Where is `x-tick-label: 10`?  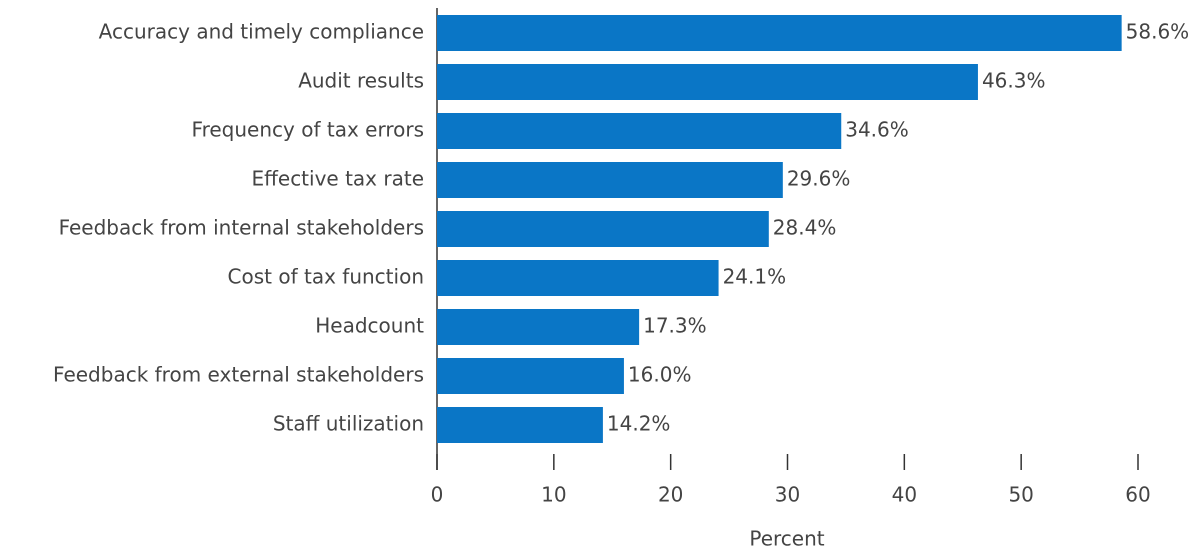
x-tick-label: 10 is located at coordinates (553, 495).